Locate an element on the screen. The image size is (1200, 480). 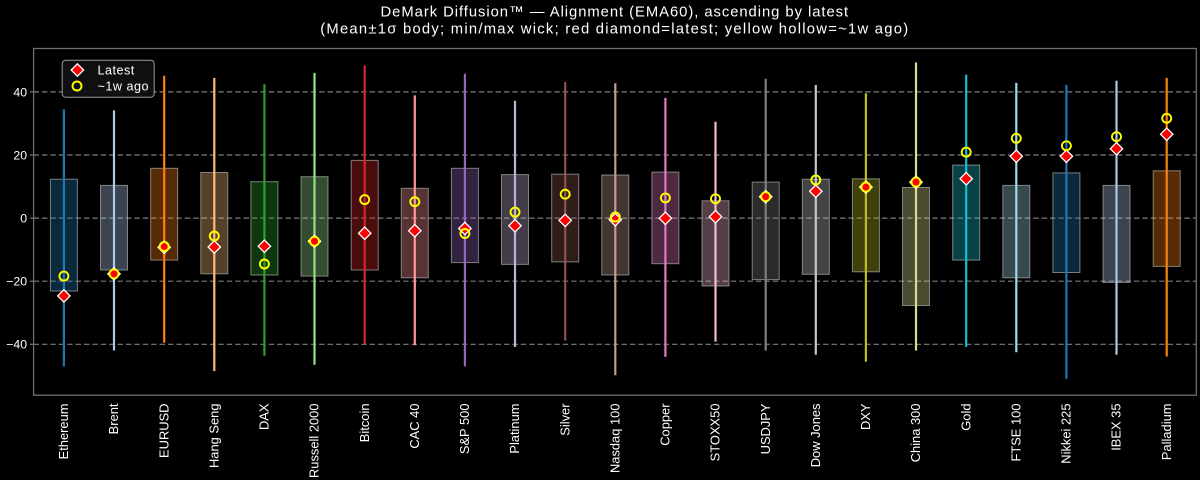
svg-text: Hang Seng is located at coordinates (214, 436).